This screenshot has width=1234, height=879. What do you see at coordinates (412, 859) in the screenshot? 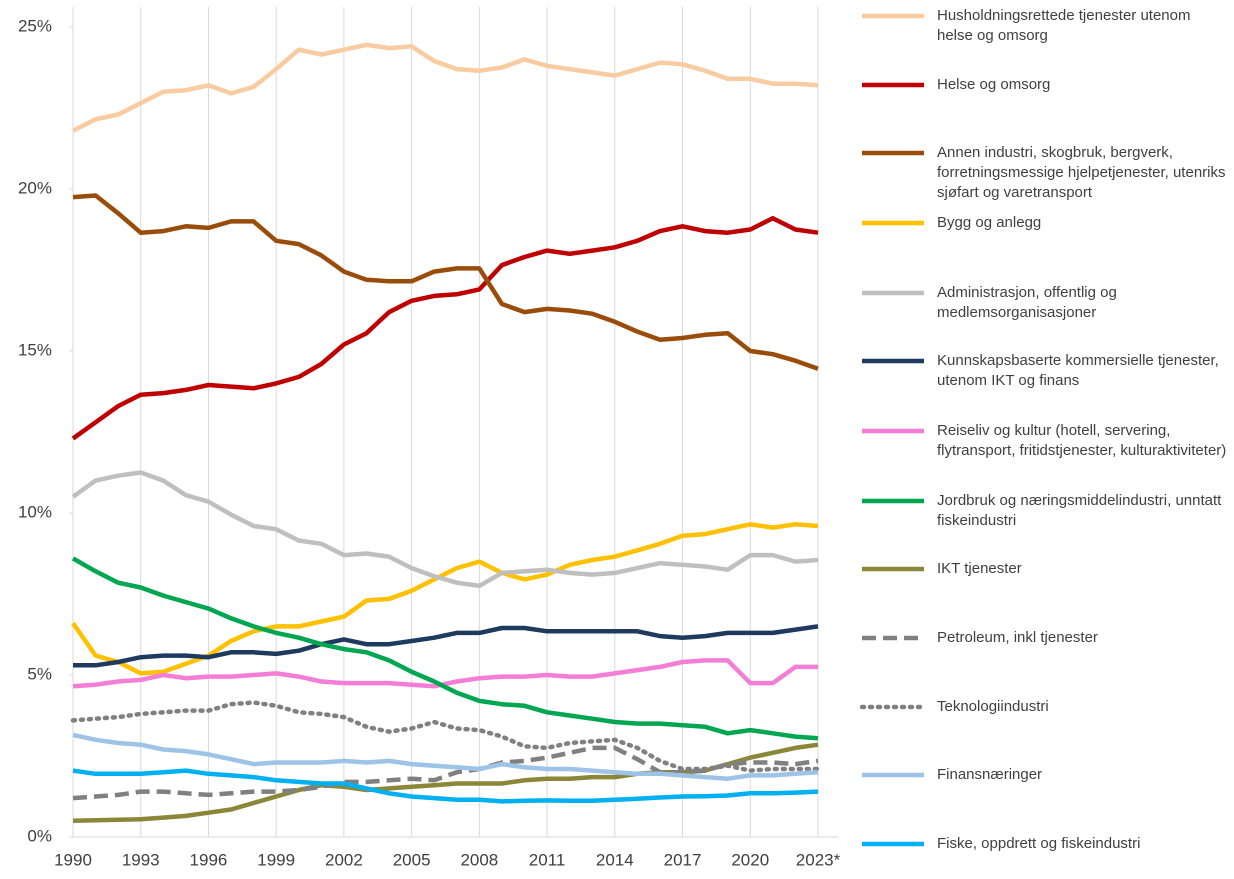
I see `x-tick-label: 2005` at bounding box center [412, 859].